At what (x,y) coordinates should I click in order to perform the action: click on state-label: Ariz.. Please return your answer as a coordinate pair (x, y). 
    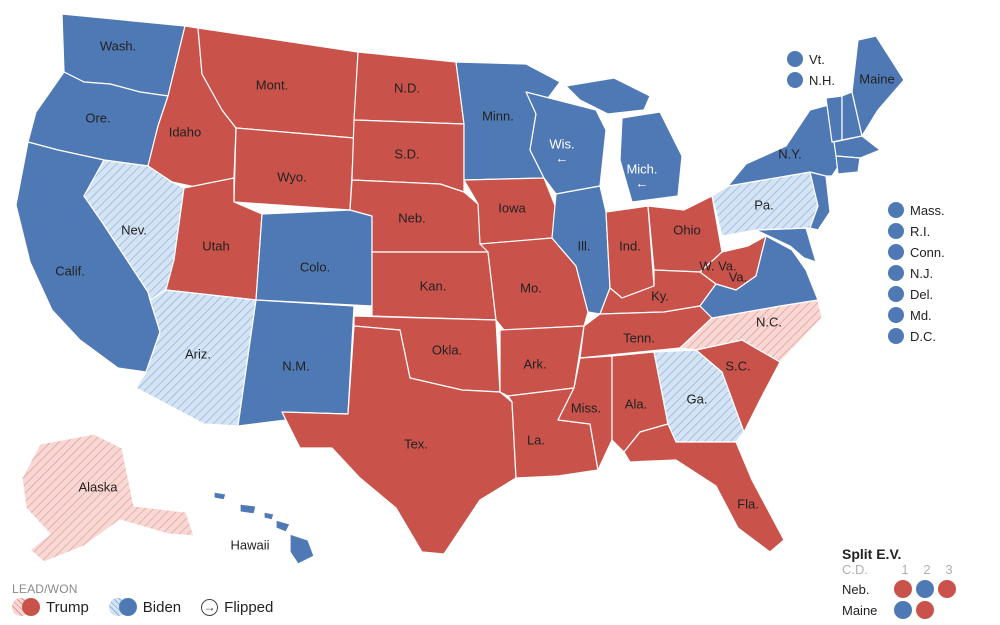
    Looking at the image, I should click on (198, 353).